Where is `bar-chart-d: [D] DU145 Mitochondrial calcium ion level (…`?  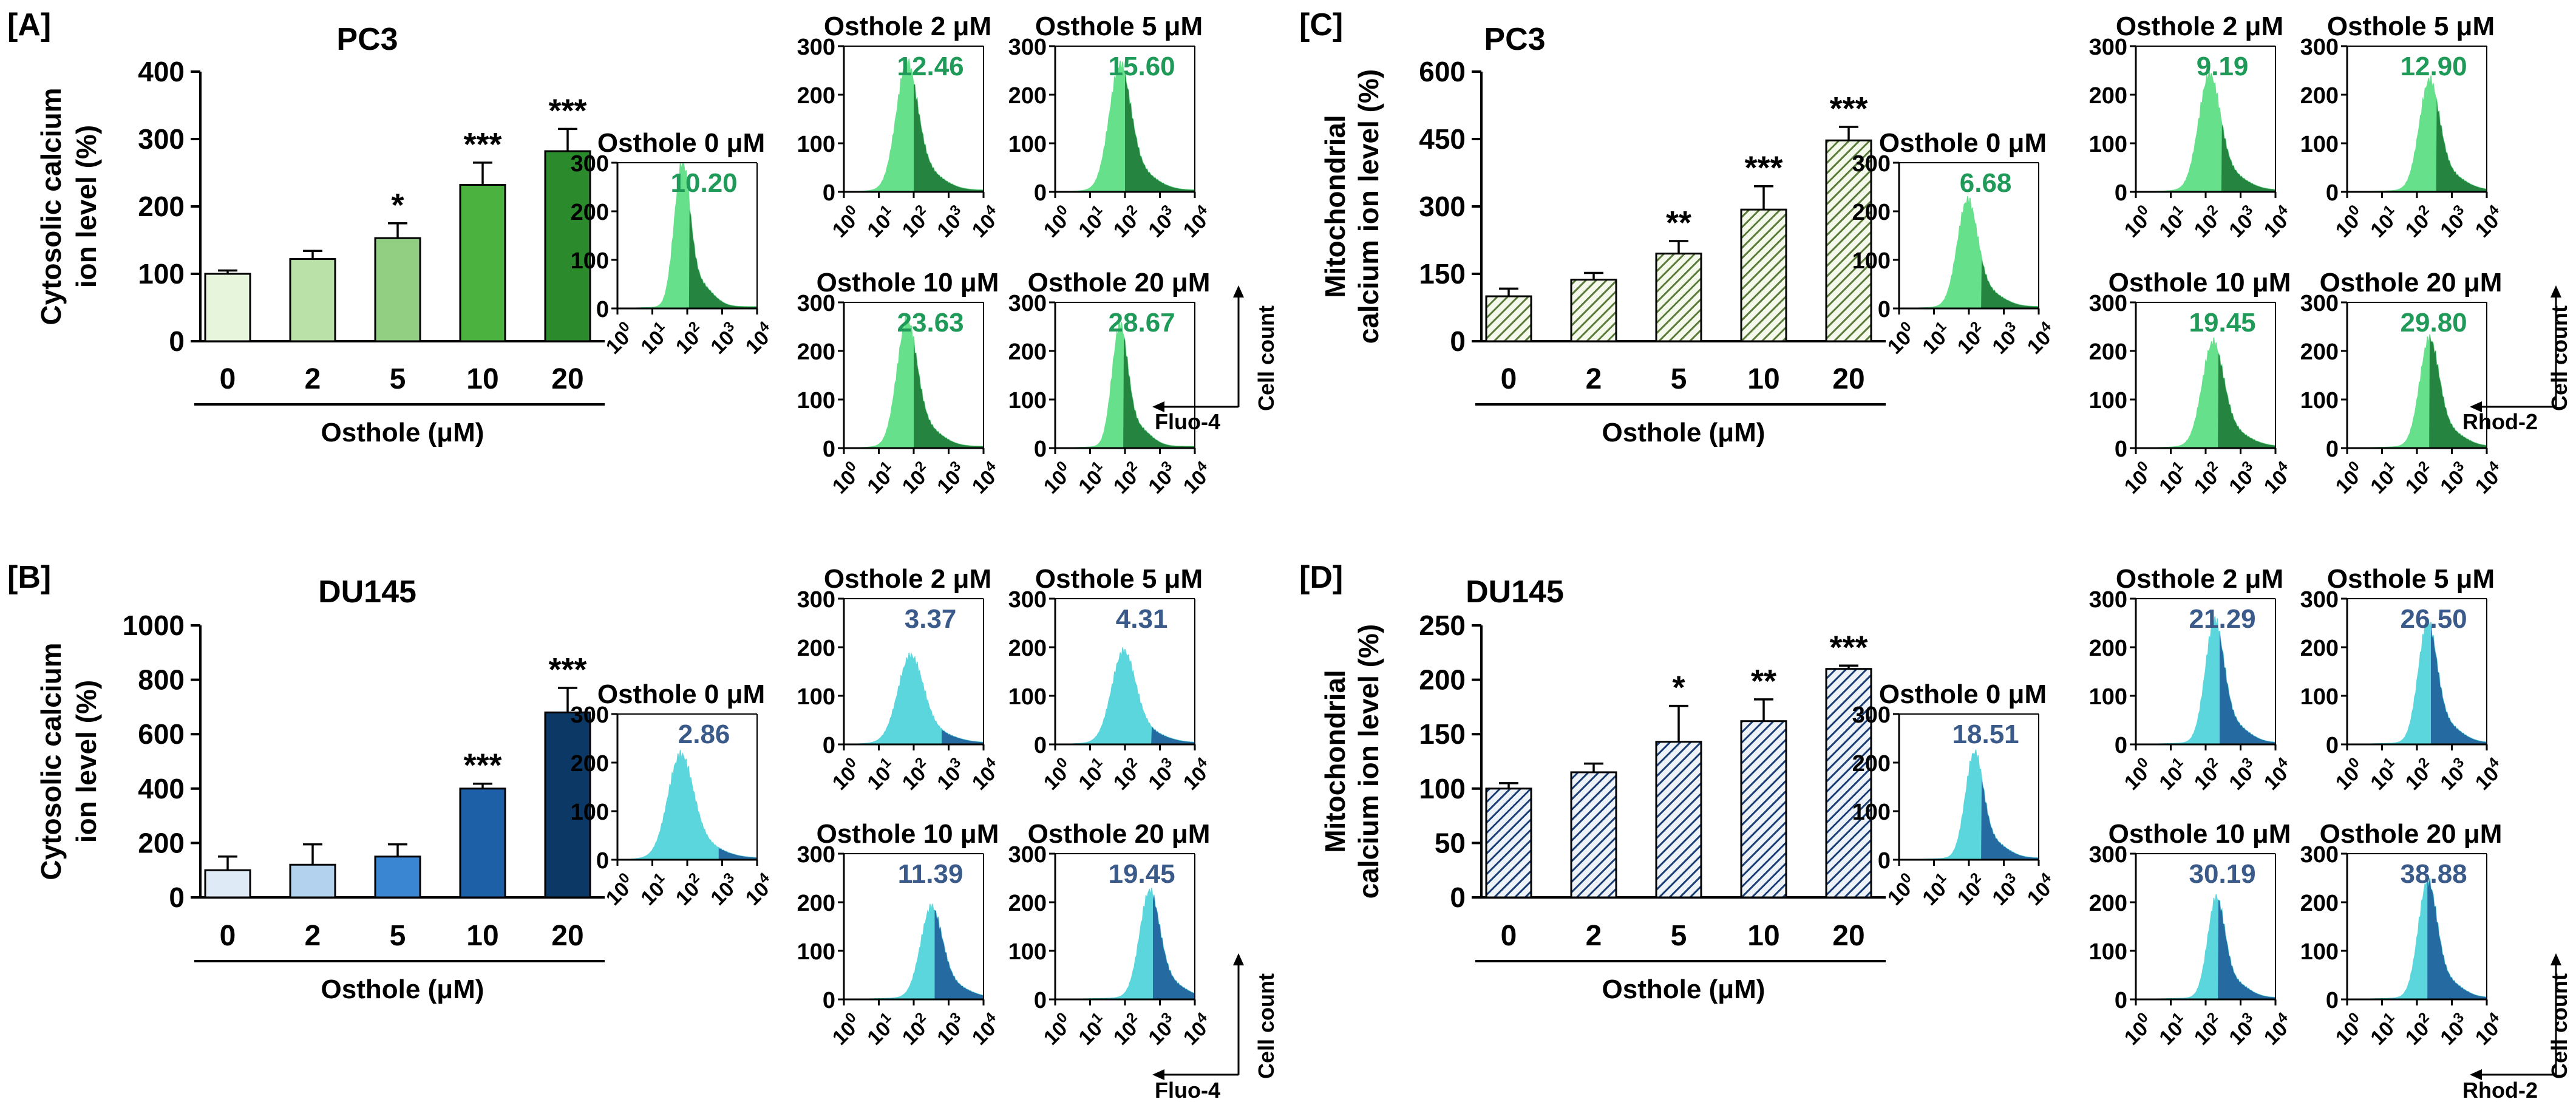 bar-chart-d: [D] DU145 Mitochondrial calcium ion level (… is located at coordinates (1592, 782).